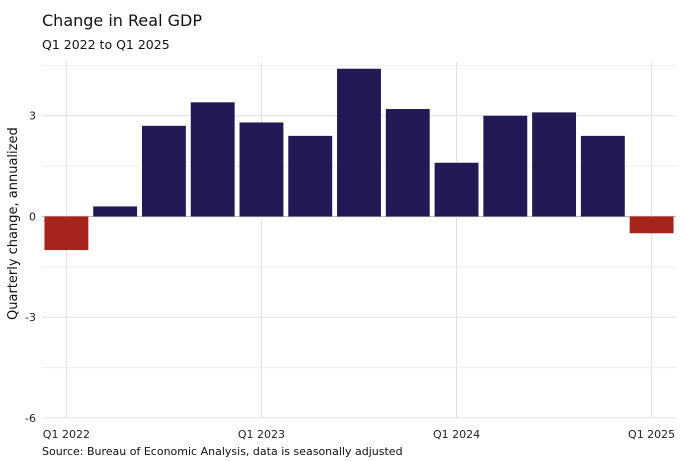 This screenshot has height=461, width=690. Describe the element at coordinates (602, 176) in the screenshot. I see `bar-q4-2024` at that location.